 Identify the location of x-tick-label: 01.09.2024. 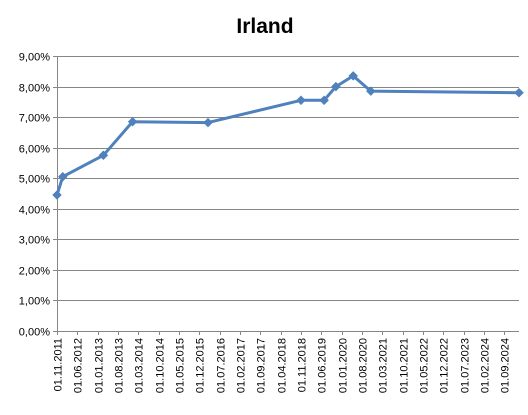
(506, 365).